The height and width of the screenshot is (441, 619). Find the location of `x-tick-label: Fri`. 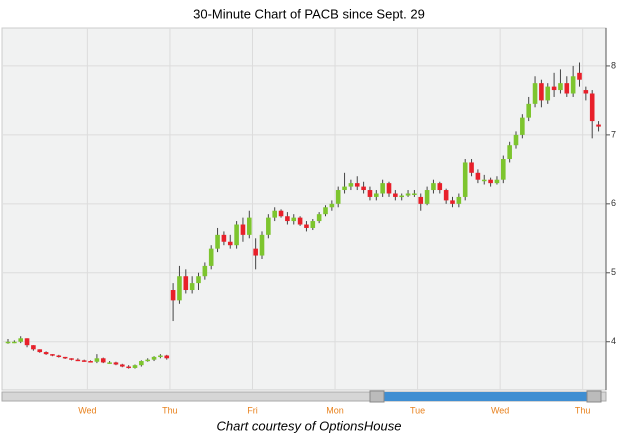

x-tick-label: Fri is located at coordinates (252, 410).